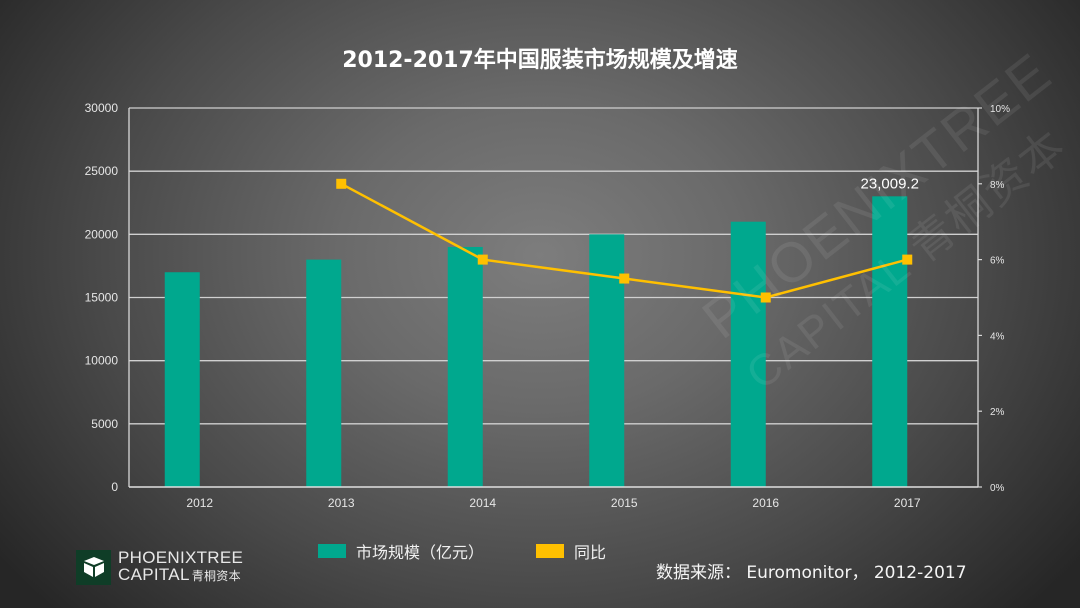  Describe the element at coordinates (607, 360) in the screenshot. I see `bar-2015` at that location.